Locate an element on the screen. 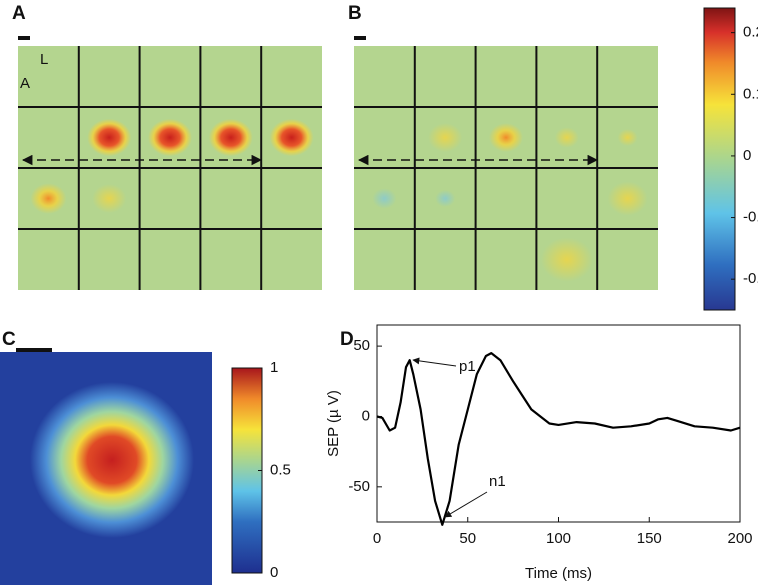 The height and width of the screenshot is (587, 758). x-tick-label: 200 is located at coordinates (739, 538).